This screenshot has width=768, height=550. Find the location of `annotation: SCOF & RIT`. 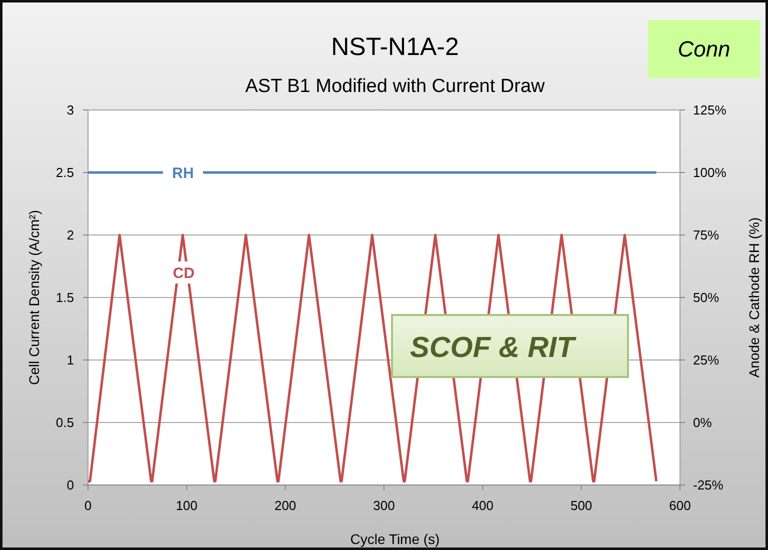

annotation: SCOF & RIT is located at coordinates (493, 348).